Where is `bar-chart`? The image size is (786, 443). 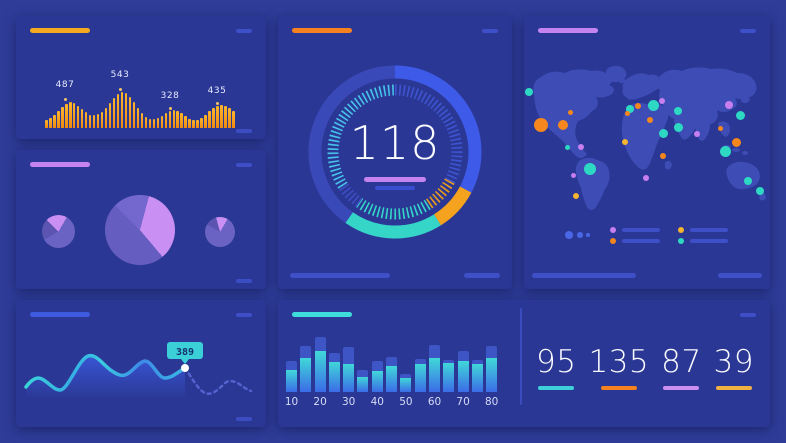 bar-chart is located at coordinates (392, 356).